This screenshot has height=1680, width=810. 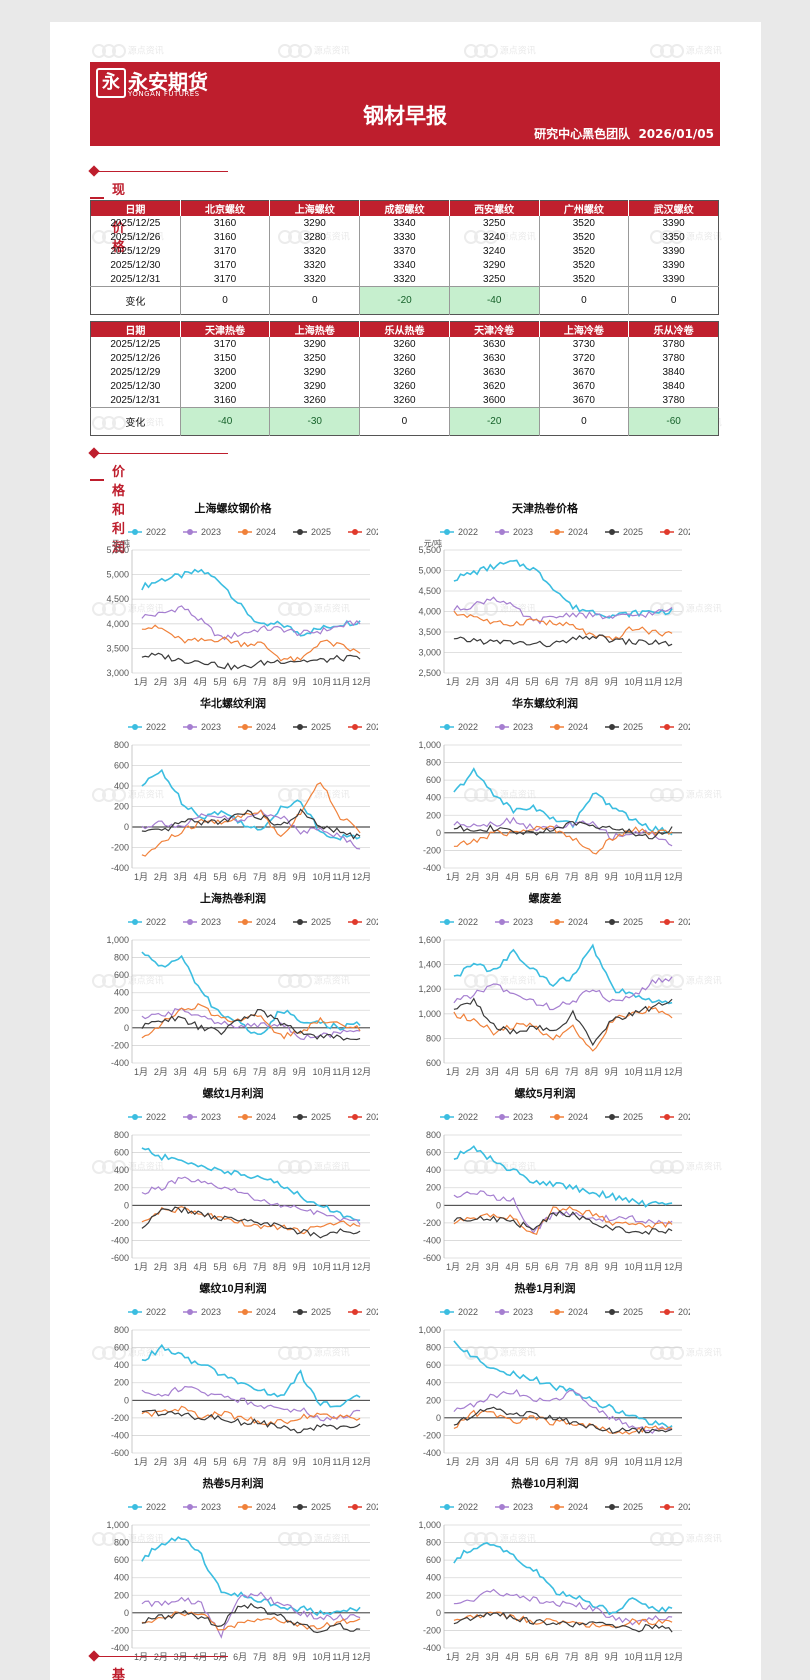 What do you see at coordinates (494, 372) in the screenshot?
I see `table-cell: 3630` at bounding box center [494, 372].